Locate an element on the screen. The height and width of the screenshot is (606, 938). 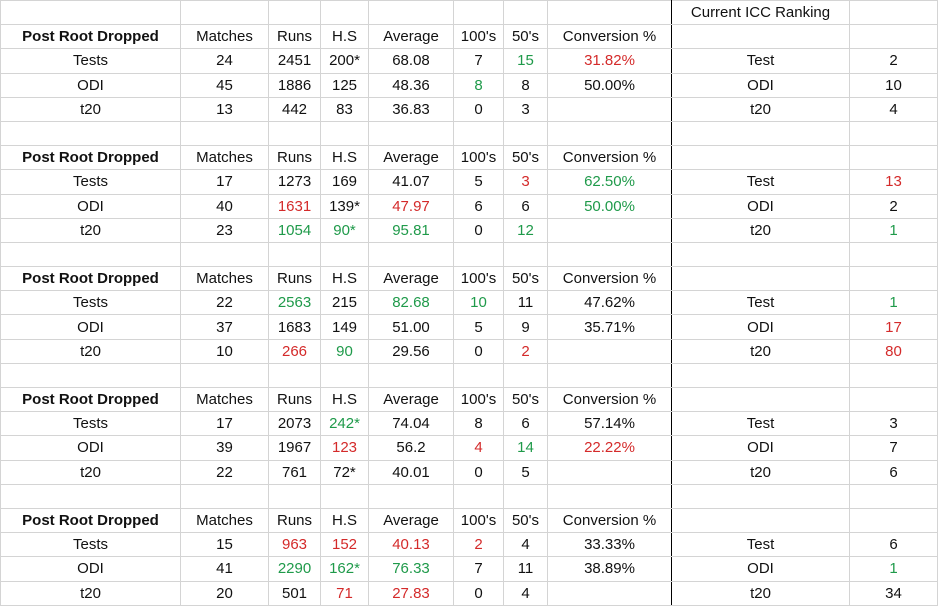
column-header: Post Root Dropped is located at coordinates (90, 37).